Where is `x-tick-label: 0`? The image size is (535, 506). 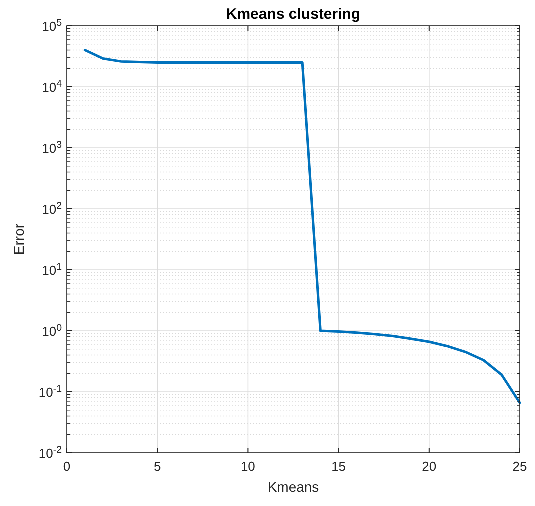
x-tick-label: 0 is located at coordinates (67, 466).